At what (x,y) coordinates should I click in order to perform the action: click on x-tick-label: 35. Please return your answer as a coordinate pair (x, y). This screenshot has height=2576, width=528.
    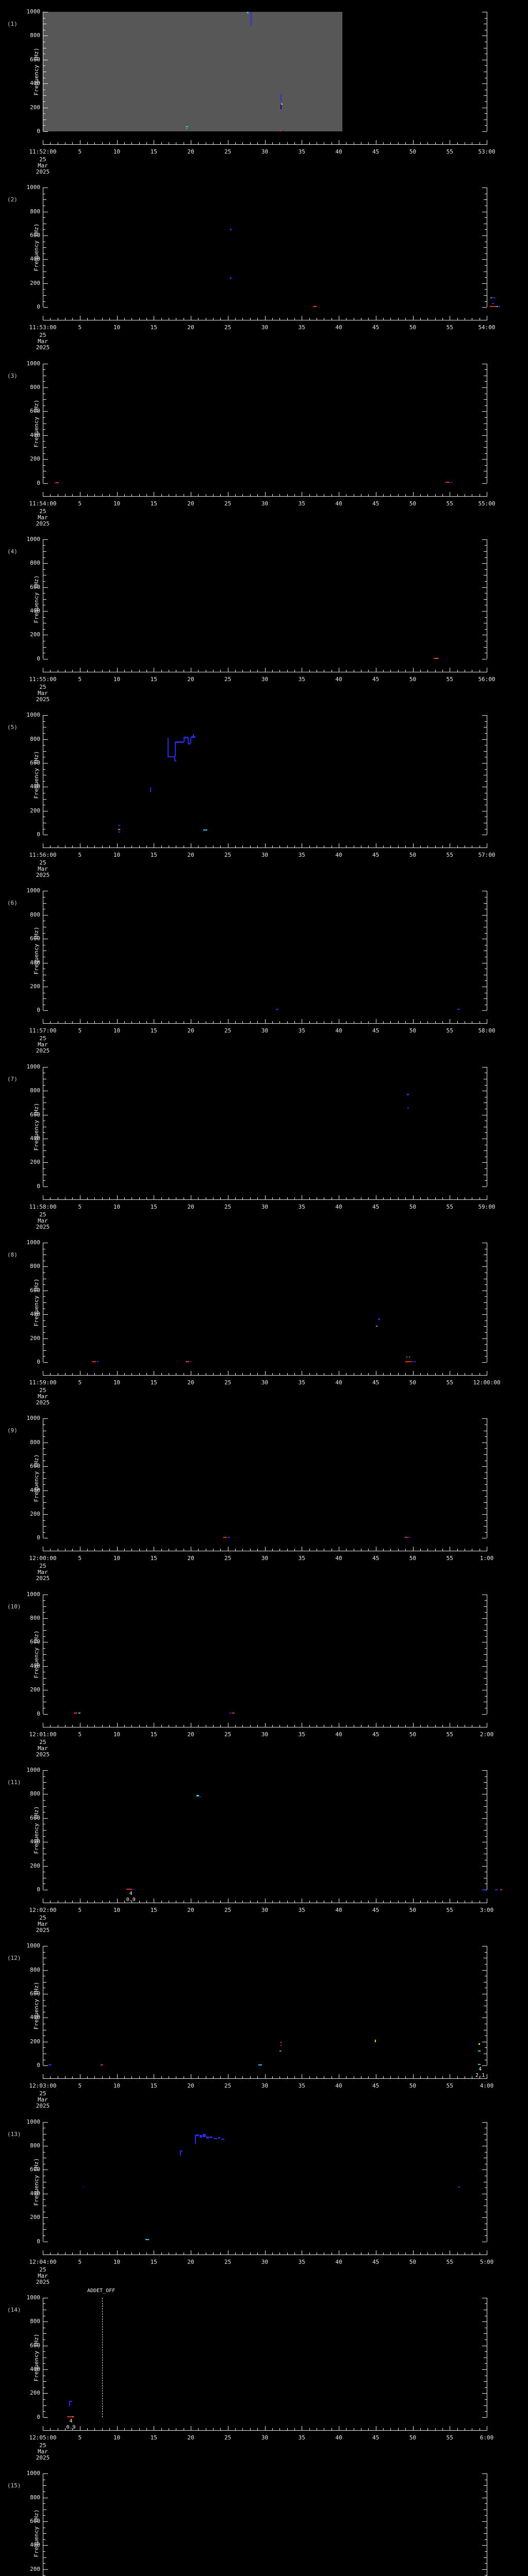
    Looking at the image, I should click on (301, 2437).